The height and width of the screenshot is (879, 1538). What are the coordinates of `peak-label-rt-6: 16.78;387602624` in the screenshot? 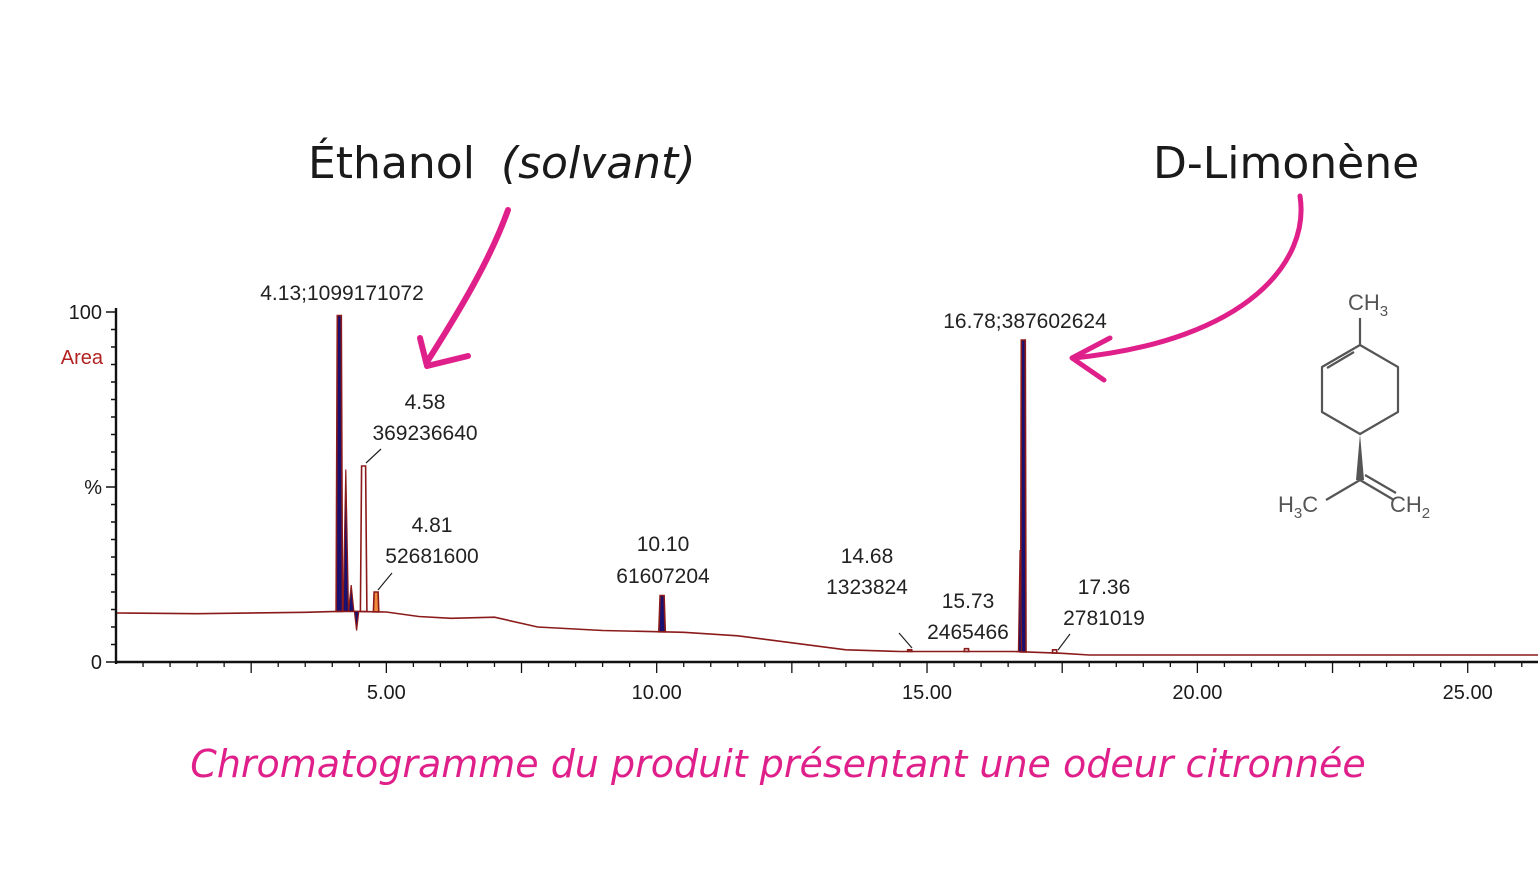 It's located at (1025, 321).